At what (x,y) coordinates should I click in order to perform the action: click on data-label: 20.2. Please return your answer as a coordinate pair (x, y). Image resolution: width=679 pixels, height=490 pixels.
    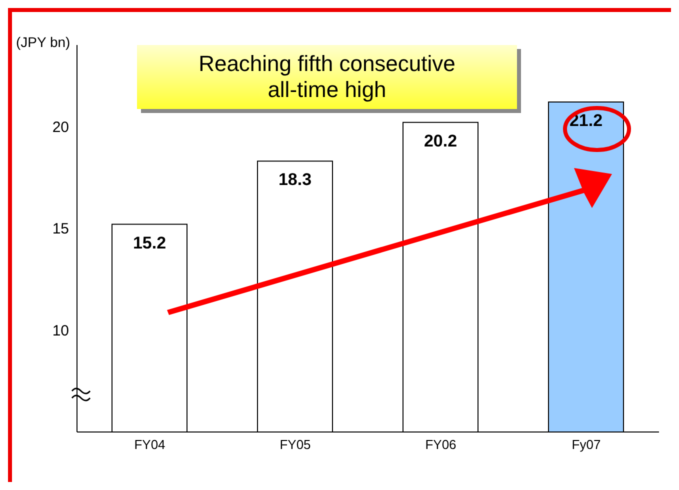
    Looking at the image, I should click on (441, 140).